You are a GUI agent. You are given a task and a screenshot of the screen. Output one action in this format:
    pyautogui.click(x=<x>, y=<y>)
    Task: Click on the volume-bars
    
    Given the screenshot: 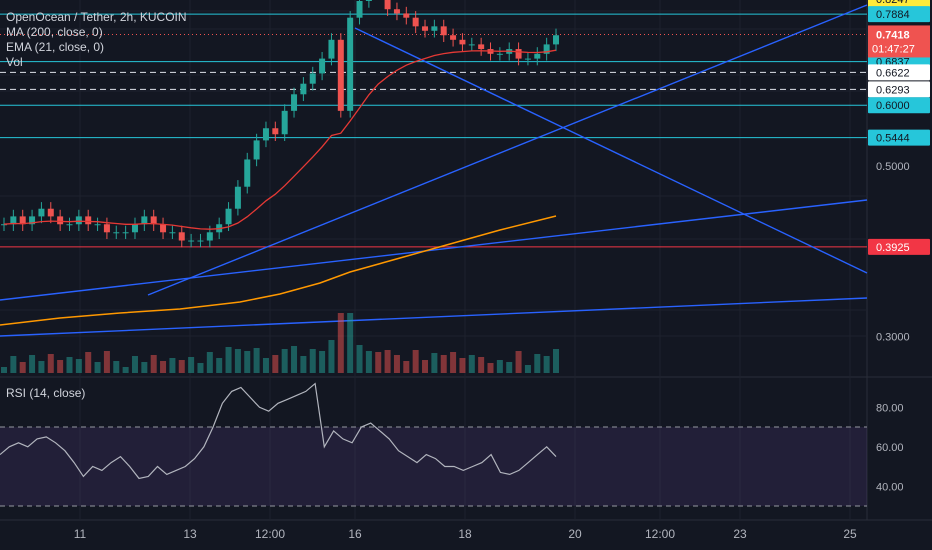 What is the action you would take?
    pyautogui.click(x=280, y=343)
    